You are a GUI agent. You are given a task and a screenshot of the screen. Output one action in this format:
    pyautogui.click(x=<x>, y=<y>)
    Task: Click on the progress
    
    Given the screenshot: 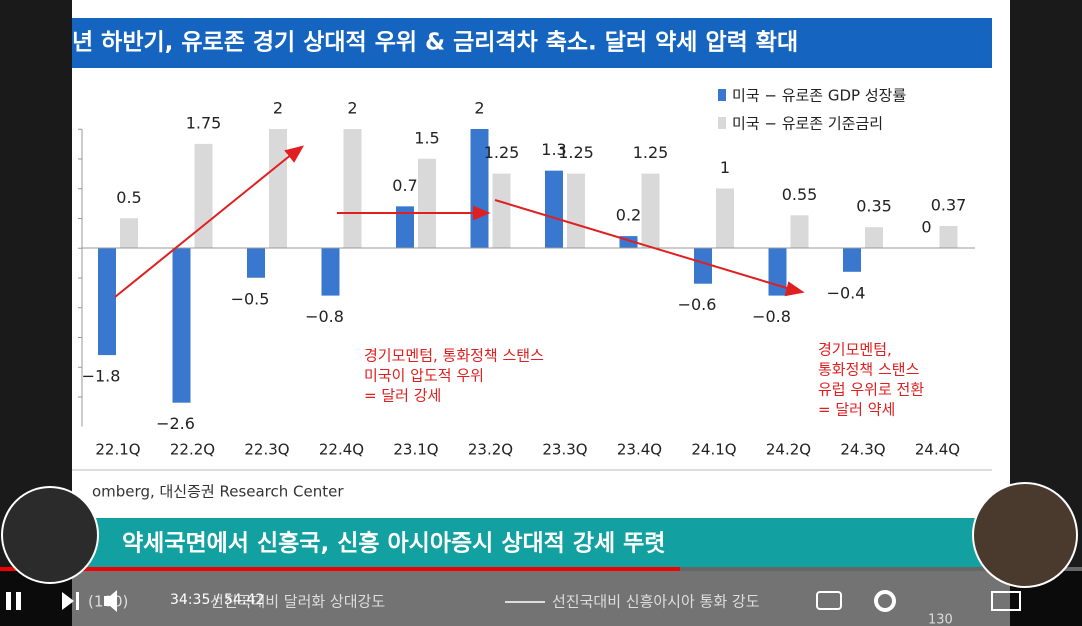 What is the action you would take?
    pyautogui.click(x=340, y=569)
    